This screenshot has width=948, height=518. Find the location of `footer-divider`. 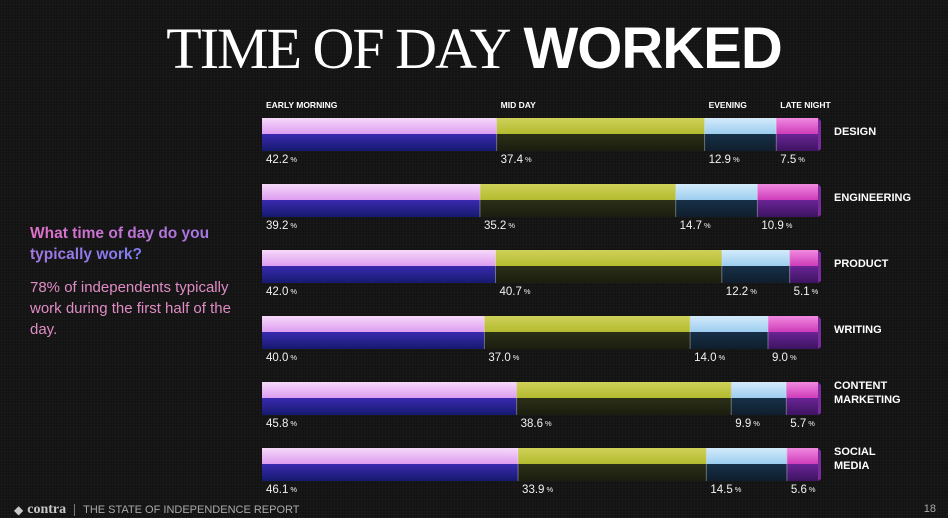

footer-divider is located at coordinates (75, 510).